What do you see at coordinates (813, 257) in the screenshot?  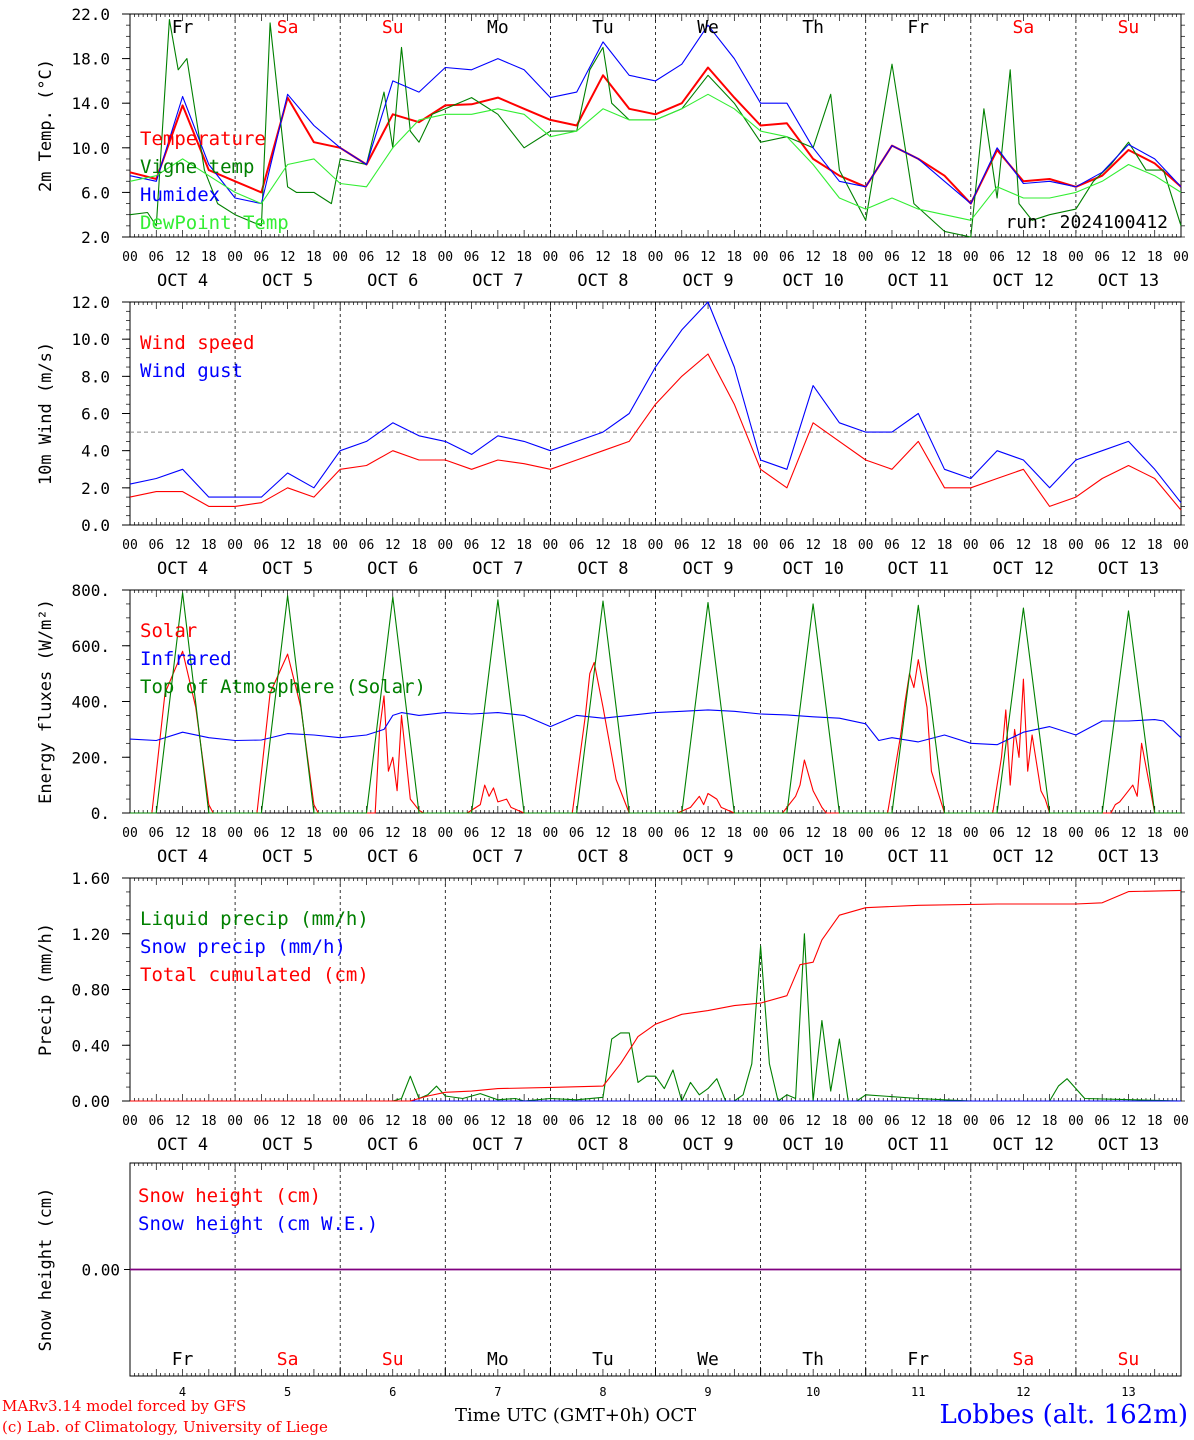 I see `temperature-x-tick-label: 12` at bounding box center [813, 257].